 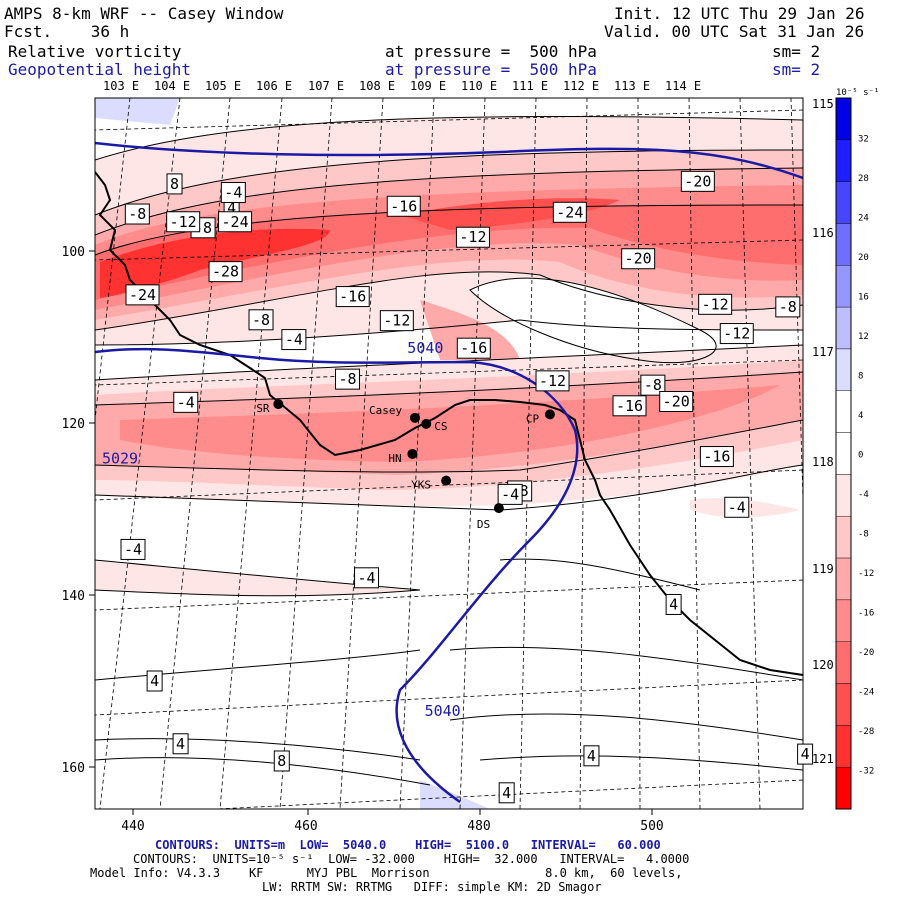 I want to click on svg-text: 5040, so click(x=443, y=711).